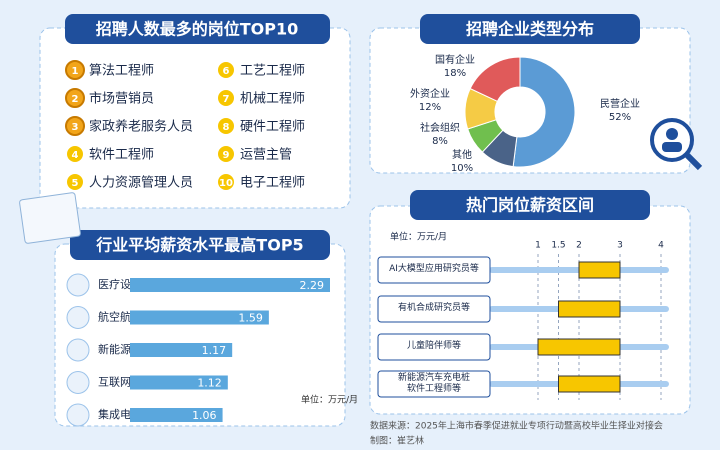 The height and width of the screenshot is (450, 720). What do you see at coordinates (620, 246) in the screenshot?
I see `x-tick-label: 3` at bounding box center [620, 246].